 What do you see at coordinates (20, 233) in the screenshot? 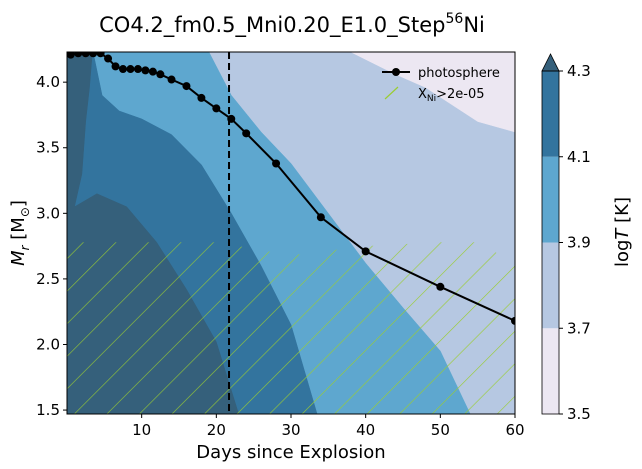
I see `y-axis-label: Mr [M⊙]` at bounding box center [20, 233].